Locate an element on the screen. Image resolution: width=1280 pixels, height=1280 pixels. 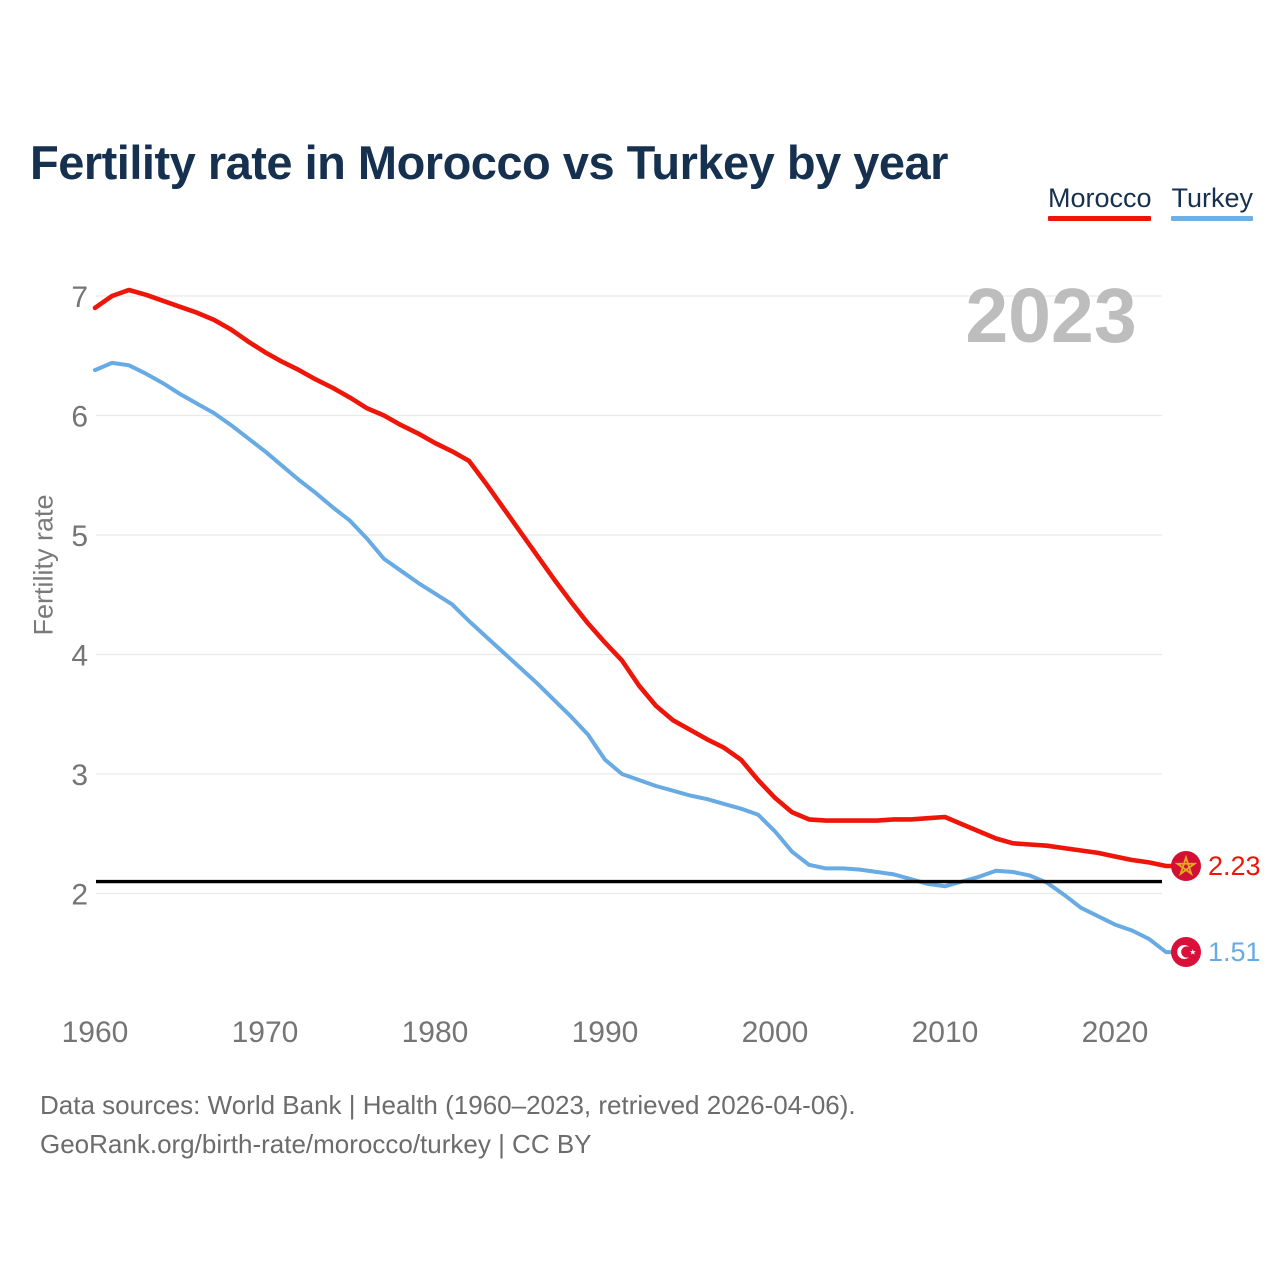
x-tick-1980: 1980 is located at coordinates (435, 1032).